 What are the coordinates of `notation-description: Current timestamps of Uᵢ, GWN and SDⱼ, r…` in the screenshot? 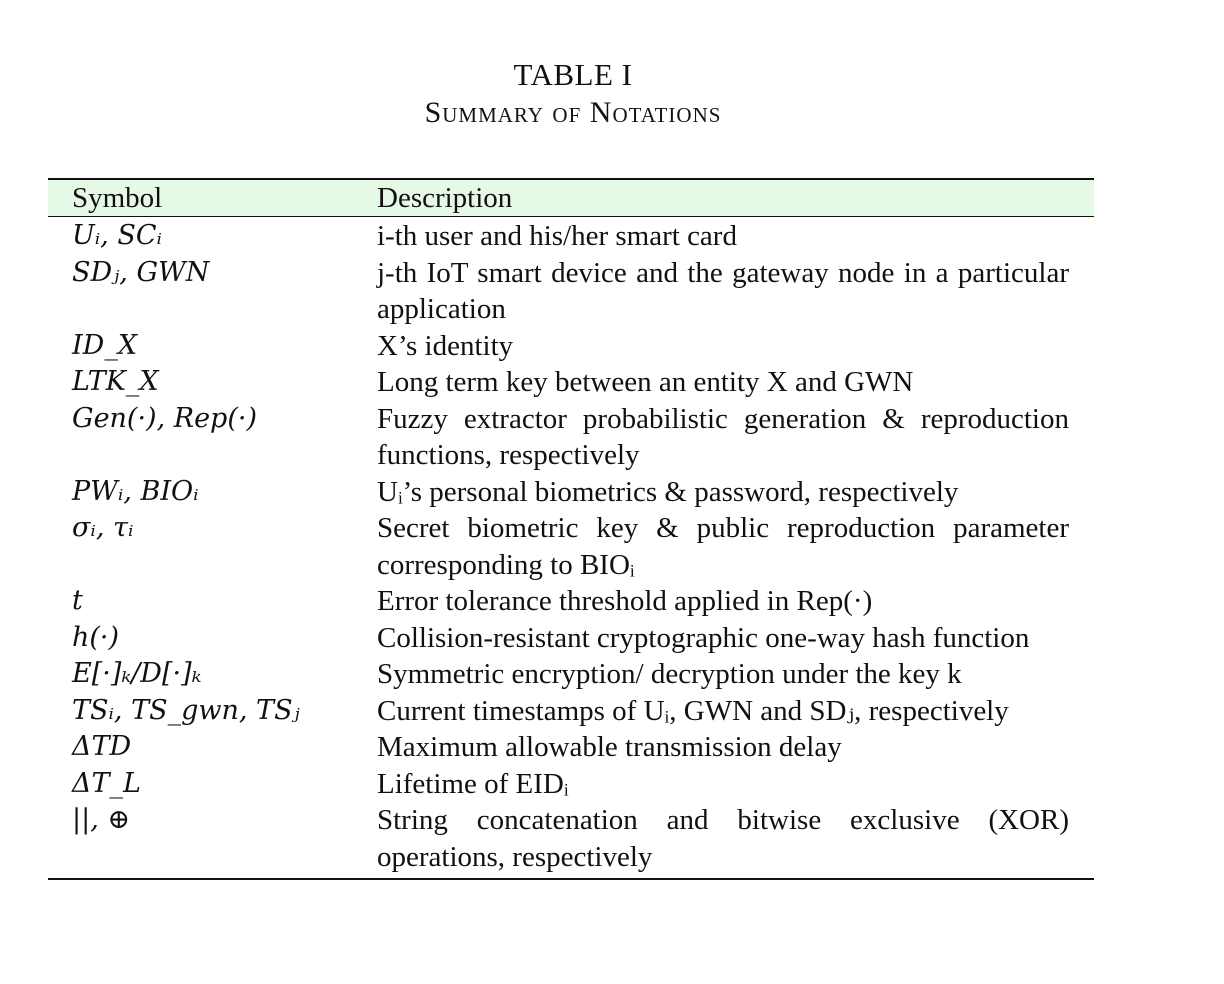 It's located at (693, 710).